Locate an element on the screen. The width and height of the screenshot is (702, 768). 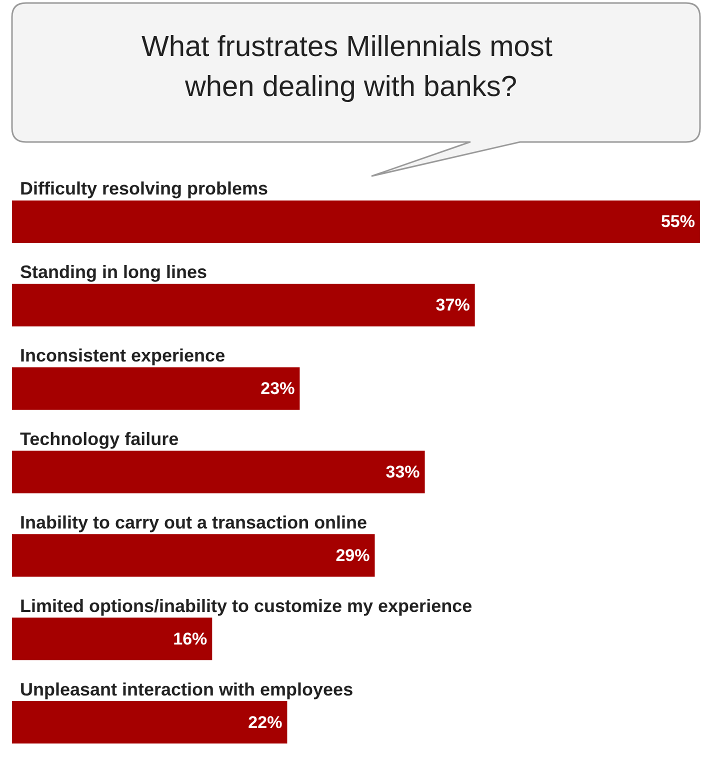
y-tick-label: Limited options/inability to customize my experience is located at coordinates (246, 606).